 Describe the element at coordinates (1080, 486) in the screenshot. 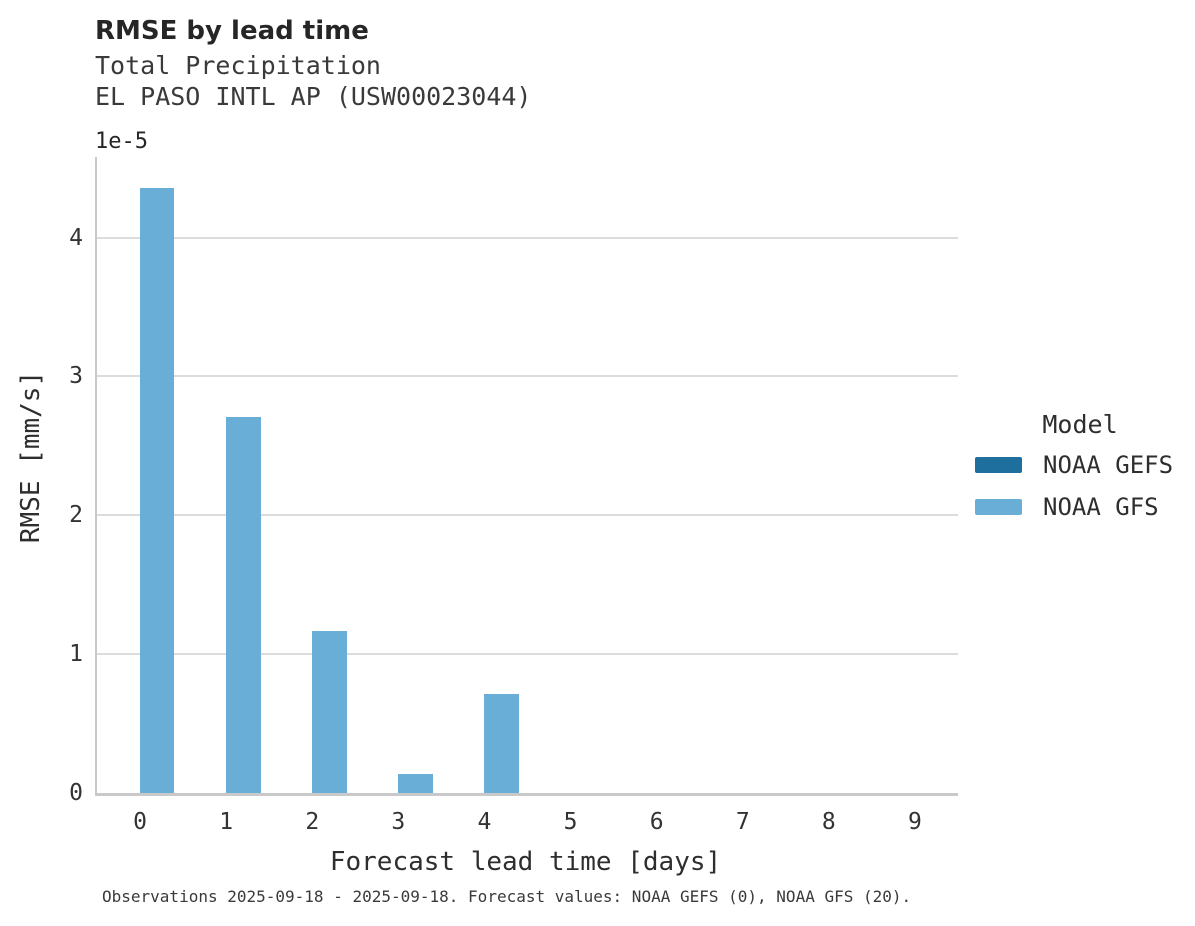

I see `legend-items: NOAA GEFS NOAA GFS` at that location.